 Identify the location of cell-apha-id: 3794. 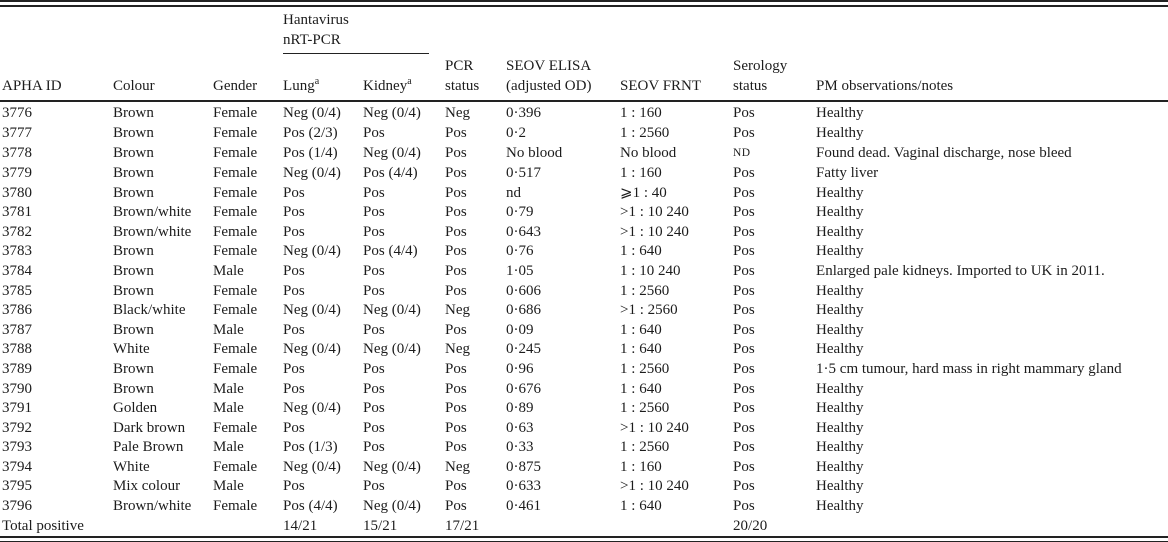
(17, 466).